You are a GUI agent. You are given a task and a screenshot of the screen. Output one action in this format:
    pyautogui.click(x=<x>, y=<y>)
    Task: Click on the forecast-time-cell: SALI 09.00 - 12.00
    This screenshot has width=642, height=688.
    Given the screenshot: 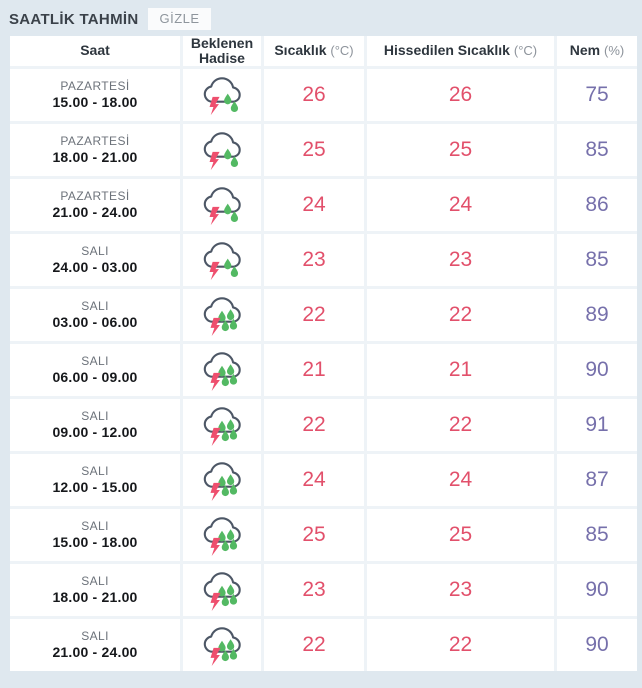 What is the action you would take?
    pyautogui.click(x=95, y=425)
    